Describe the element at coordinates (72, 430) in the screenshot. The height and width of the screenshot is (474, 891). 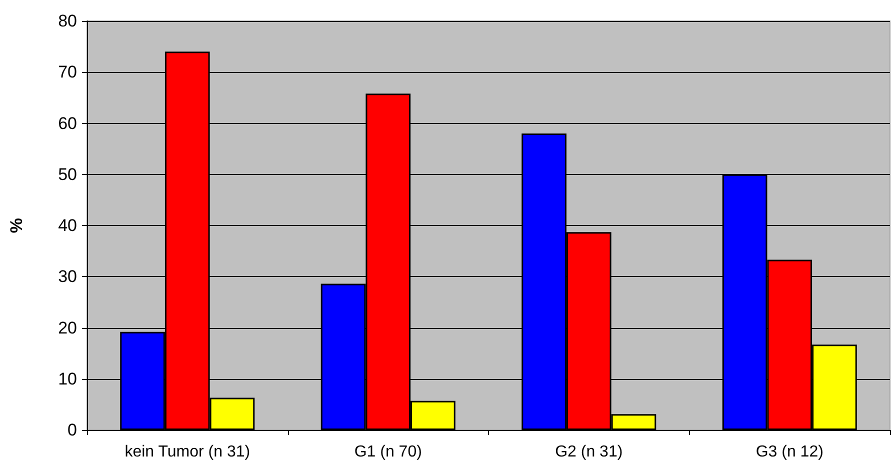
I see `y-tick-label: 0` at that location.